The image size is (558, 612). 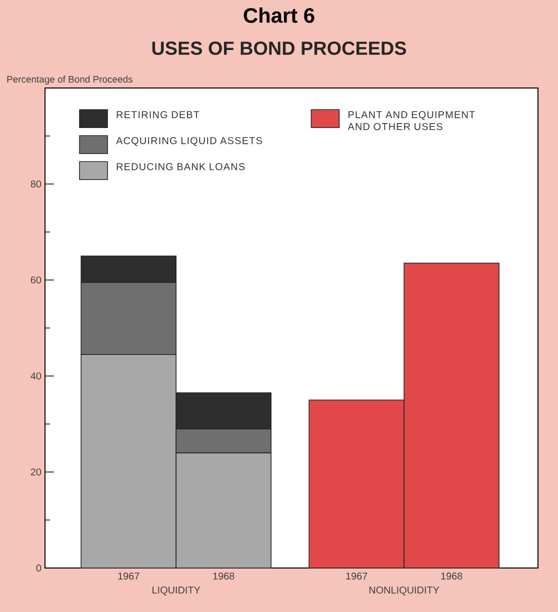 What do you see at coordinates (189, 141) in the screenshot?
I see `legend-label: ACQUIRING LIQUID ASSETS` at bounding box center [189, 141].